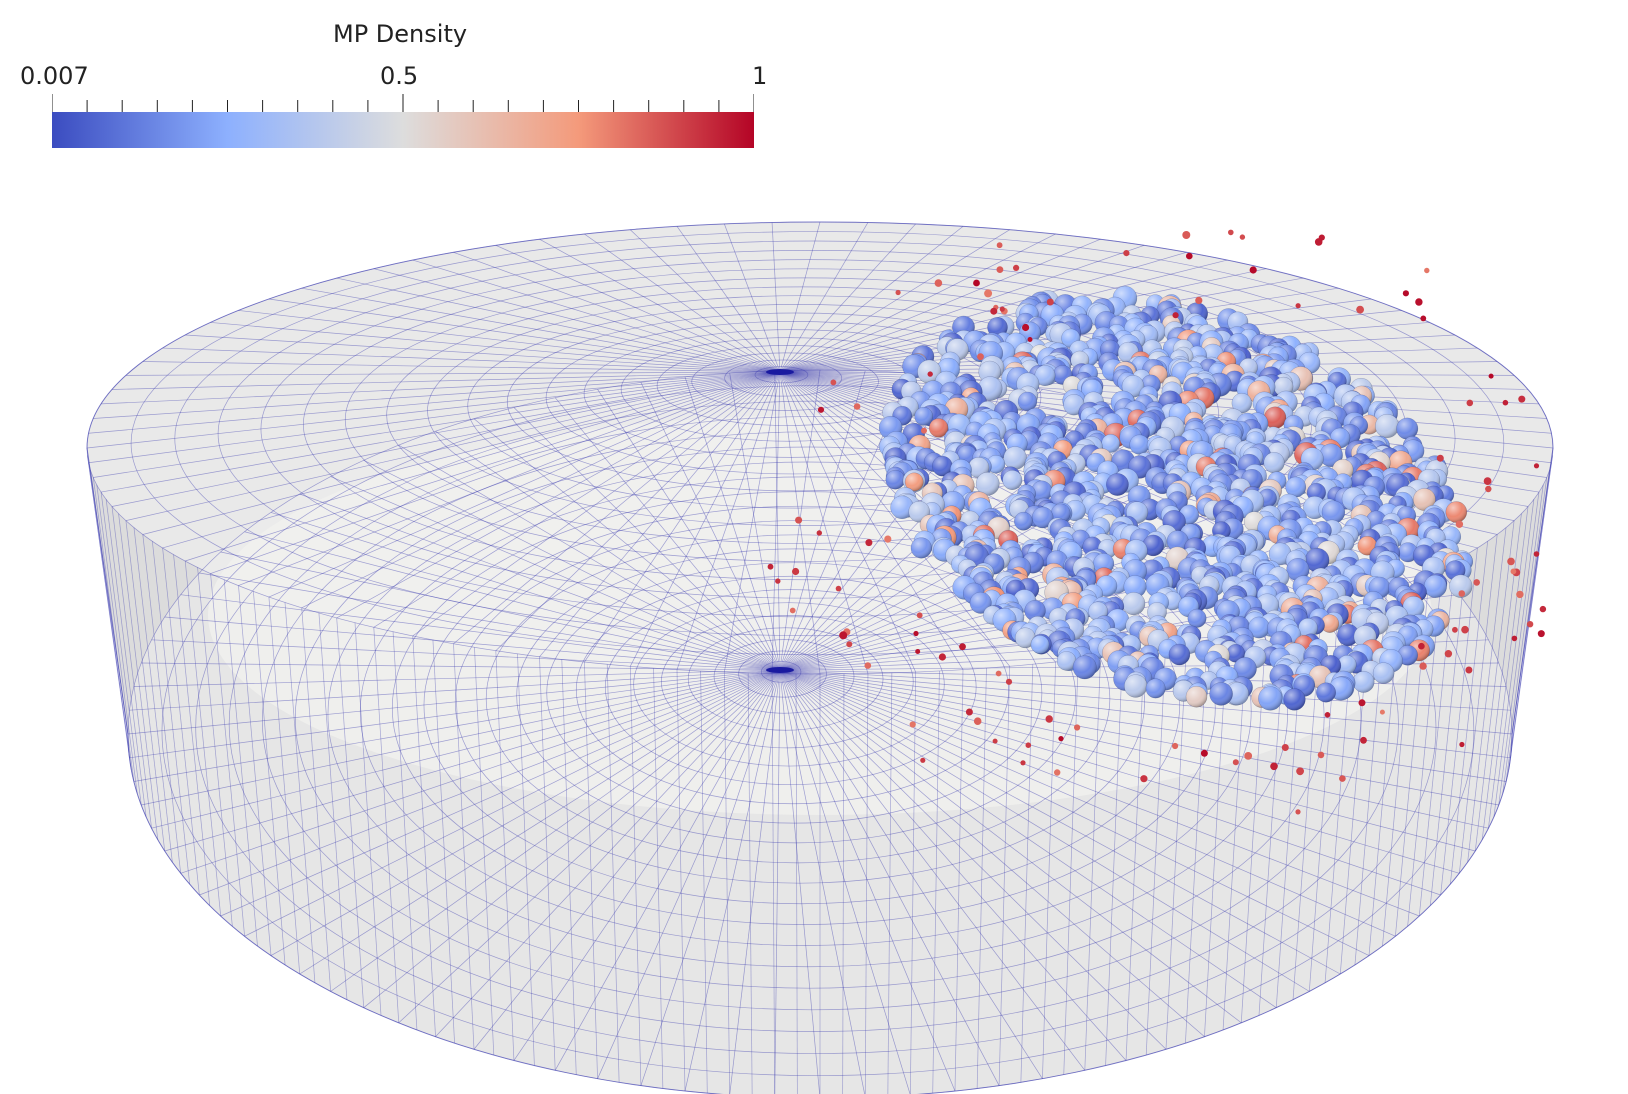  I want to click on legend-title: MP Density, so click(400, 34).